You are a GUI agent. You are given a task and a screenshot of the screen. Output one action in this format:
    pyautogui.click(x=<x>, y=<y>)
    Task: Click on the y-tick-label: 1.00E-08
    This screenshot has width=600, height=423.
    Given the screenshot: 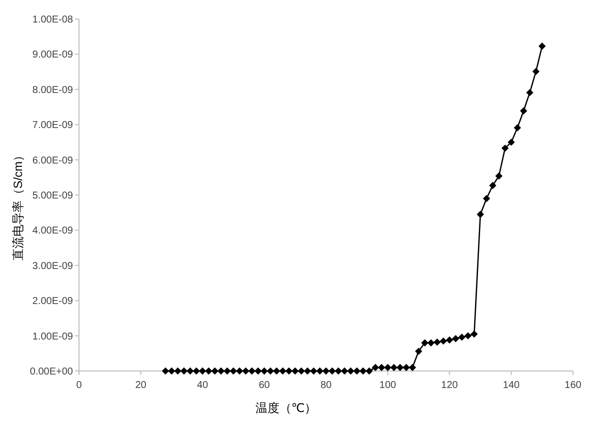 What is the action you would take?
    pyautogui.click(x=53, y=20)
    